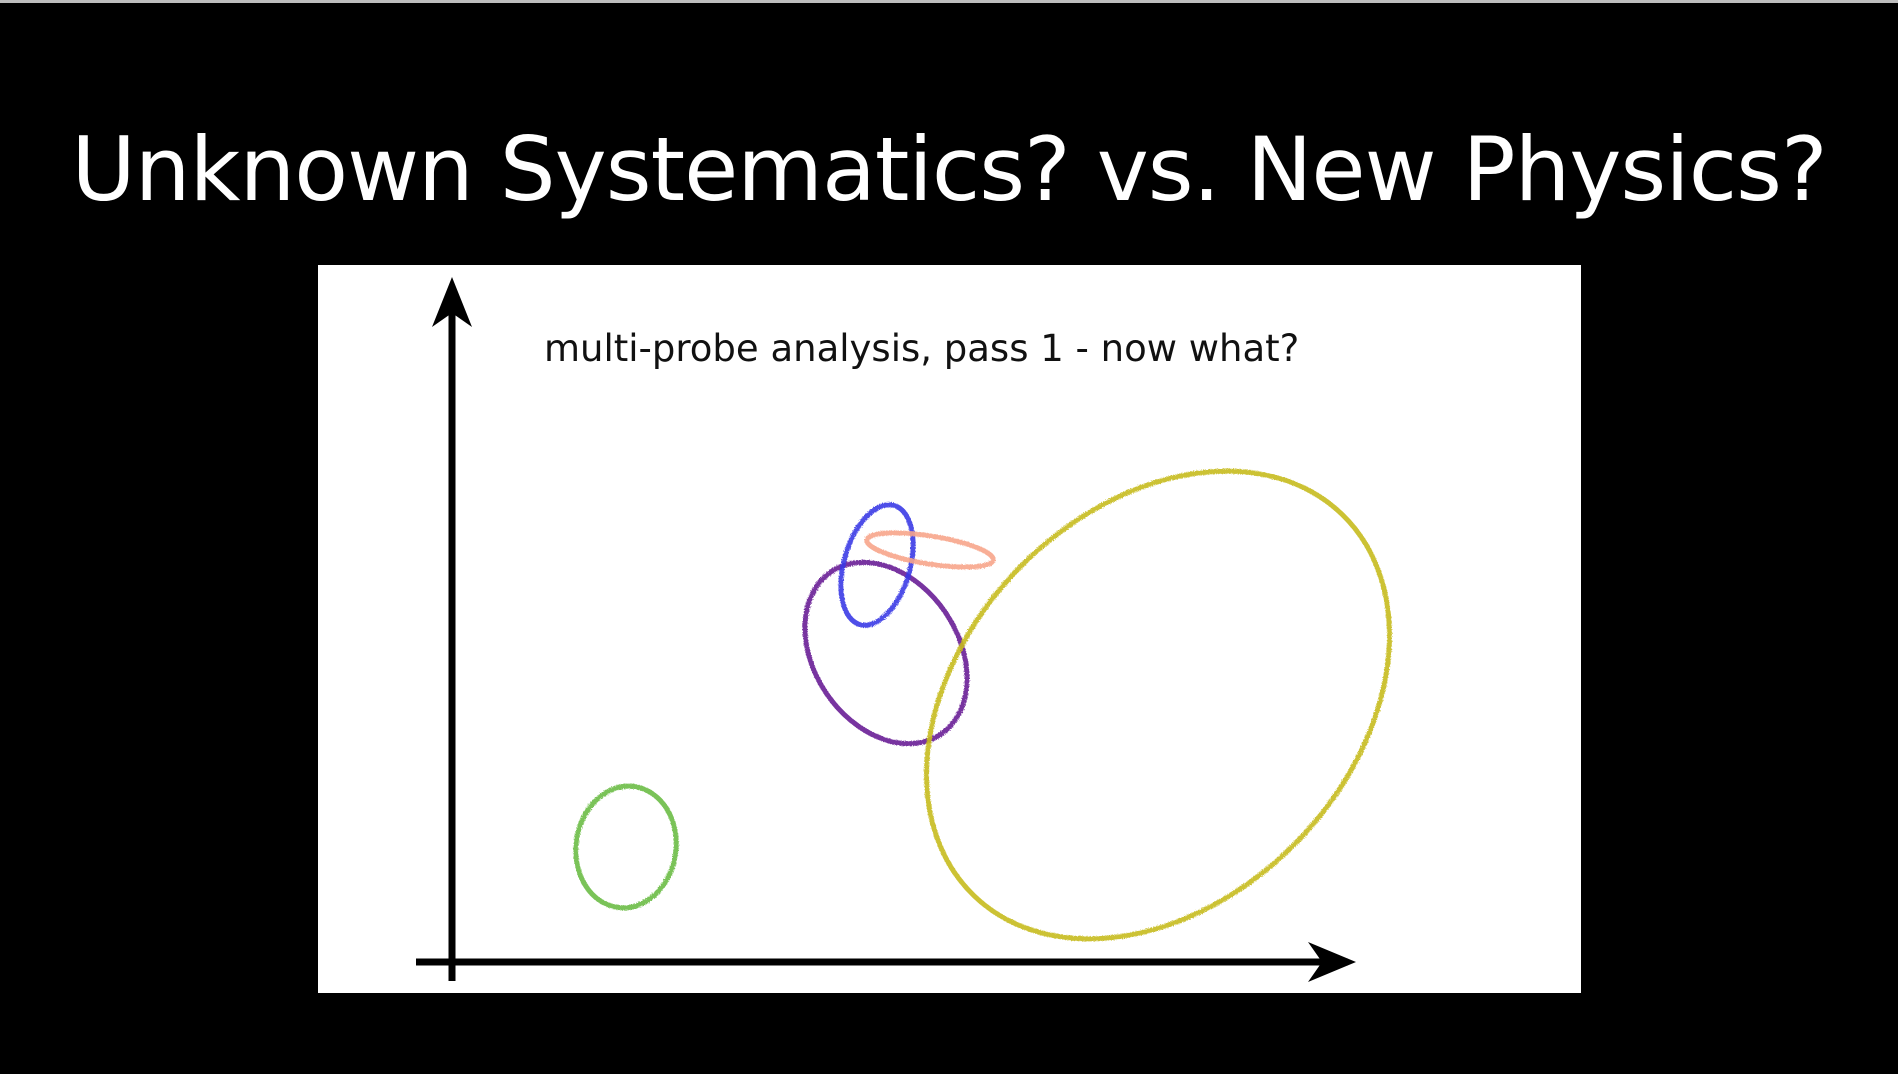 Image resolution: width=1898 pixels, height=1074 pixels. I want to click on x-axis, so click(886, 962).